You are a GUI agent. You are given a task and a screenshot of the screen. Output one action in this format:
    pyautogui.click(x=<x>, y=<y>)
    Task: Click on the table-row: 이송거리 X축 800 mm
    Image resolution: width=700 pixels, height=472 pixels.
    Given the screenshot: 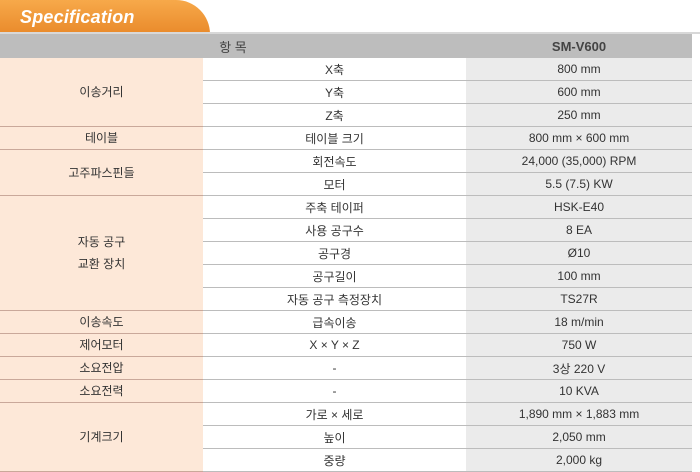 What is the action you would take?
    pyautogui.click(x=346, y=92)
    